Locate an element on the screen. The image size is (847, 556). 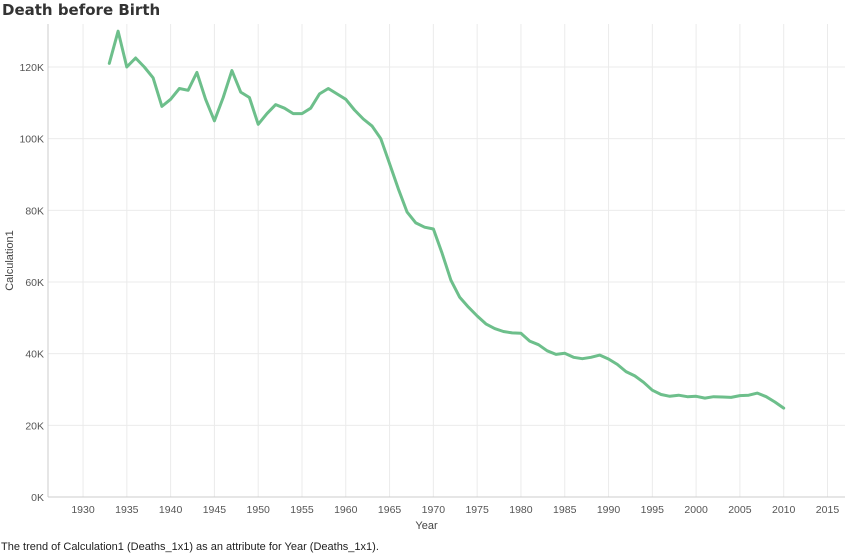
x-tick-label: 1965 is located at coordinates (390, 510).